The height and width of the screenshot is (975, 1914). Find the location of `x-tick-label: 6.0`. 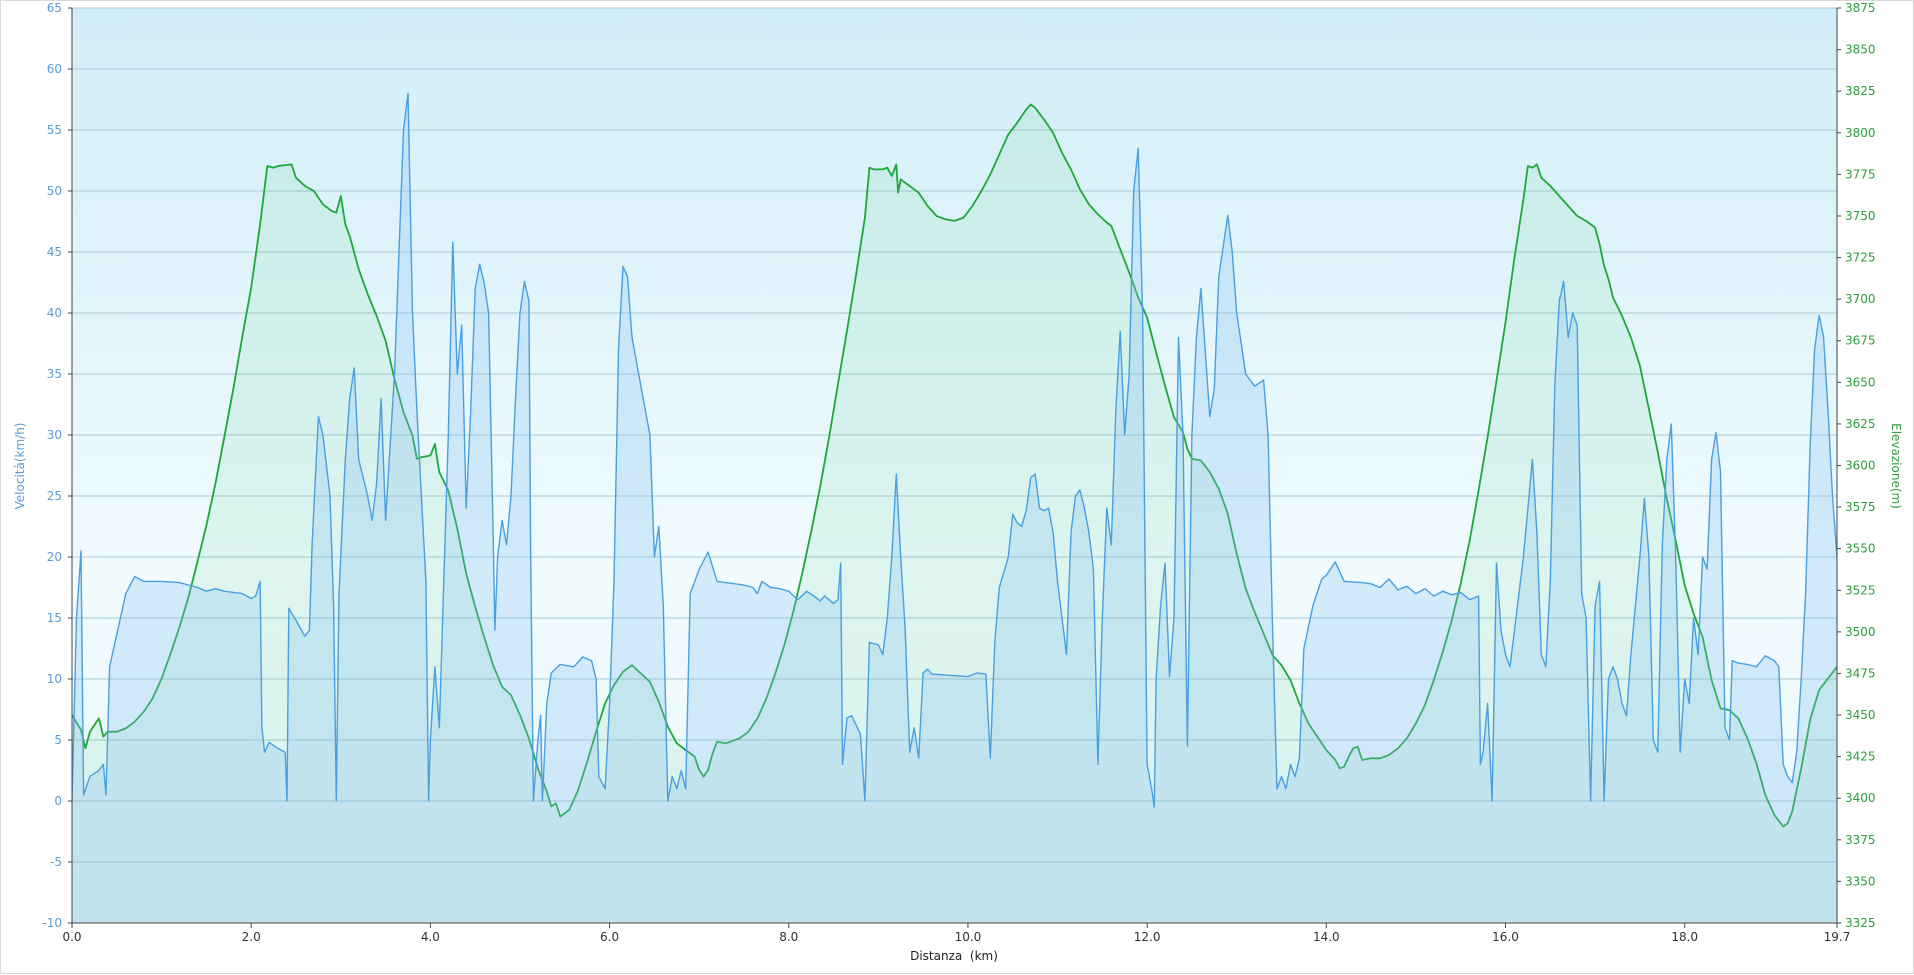

x-tick-label: 6.0 is located at coordinates (609, 937).